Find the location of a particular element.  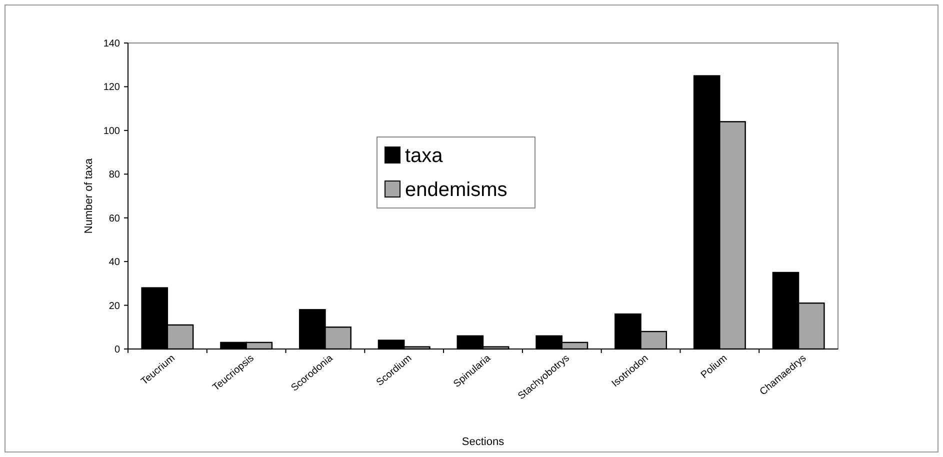

legend-label: taxa is located at coordinates (424, 156).